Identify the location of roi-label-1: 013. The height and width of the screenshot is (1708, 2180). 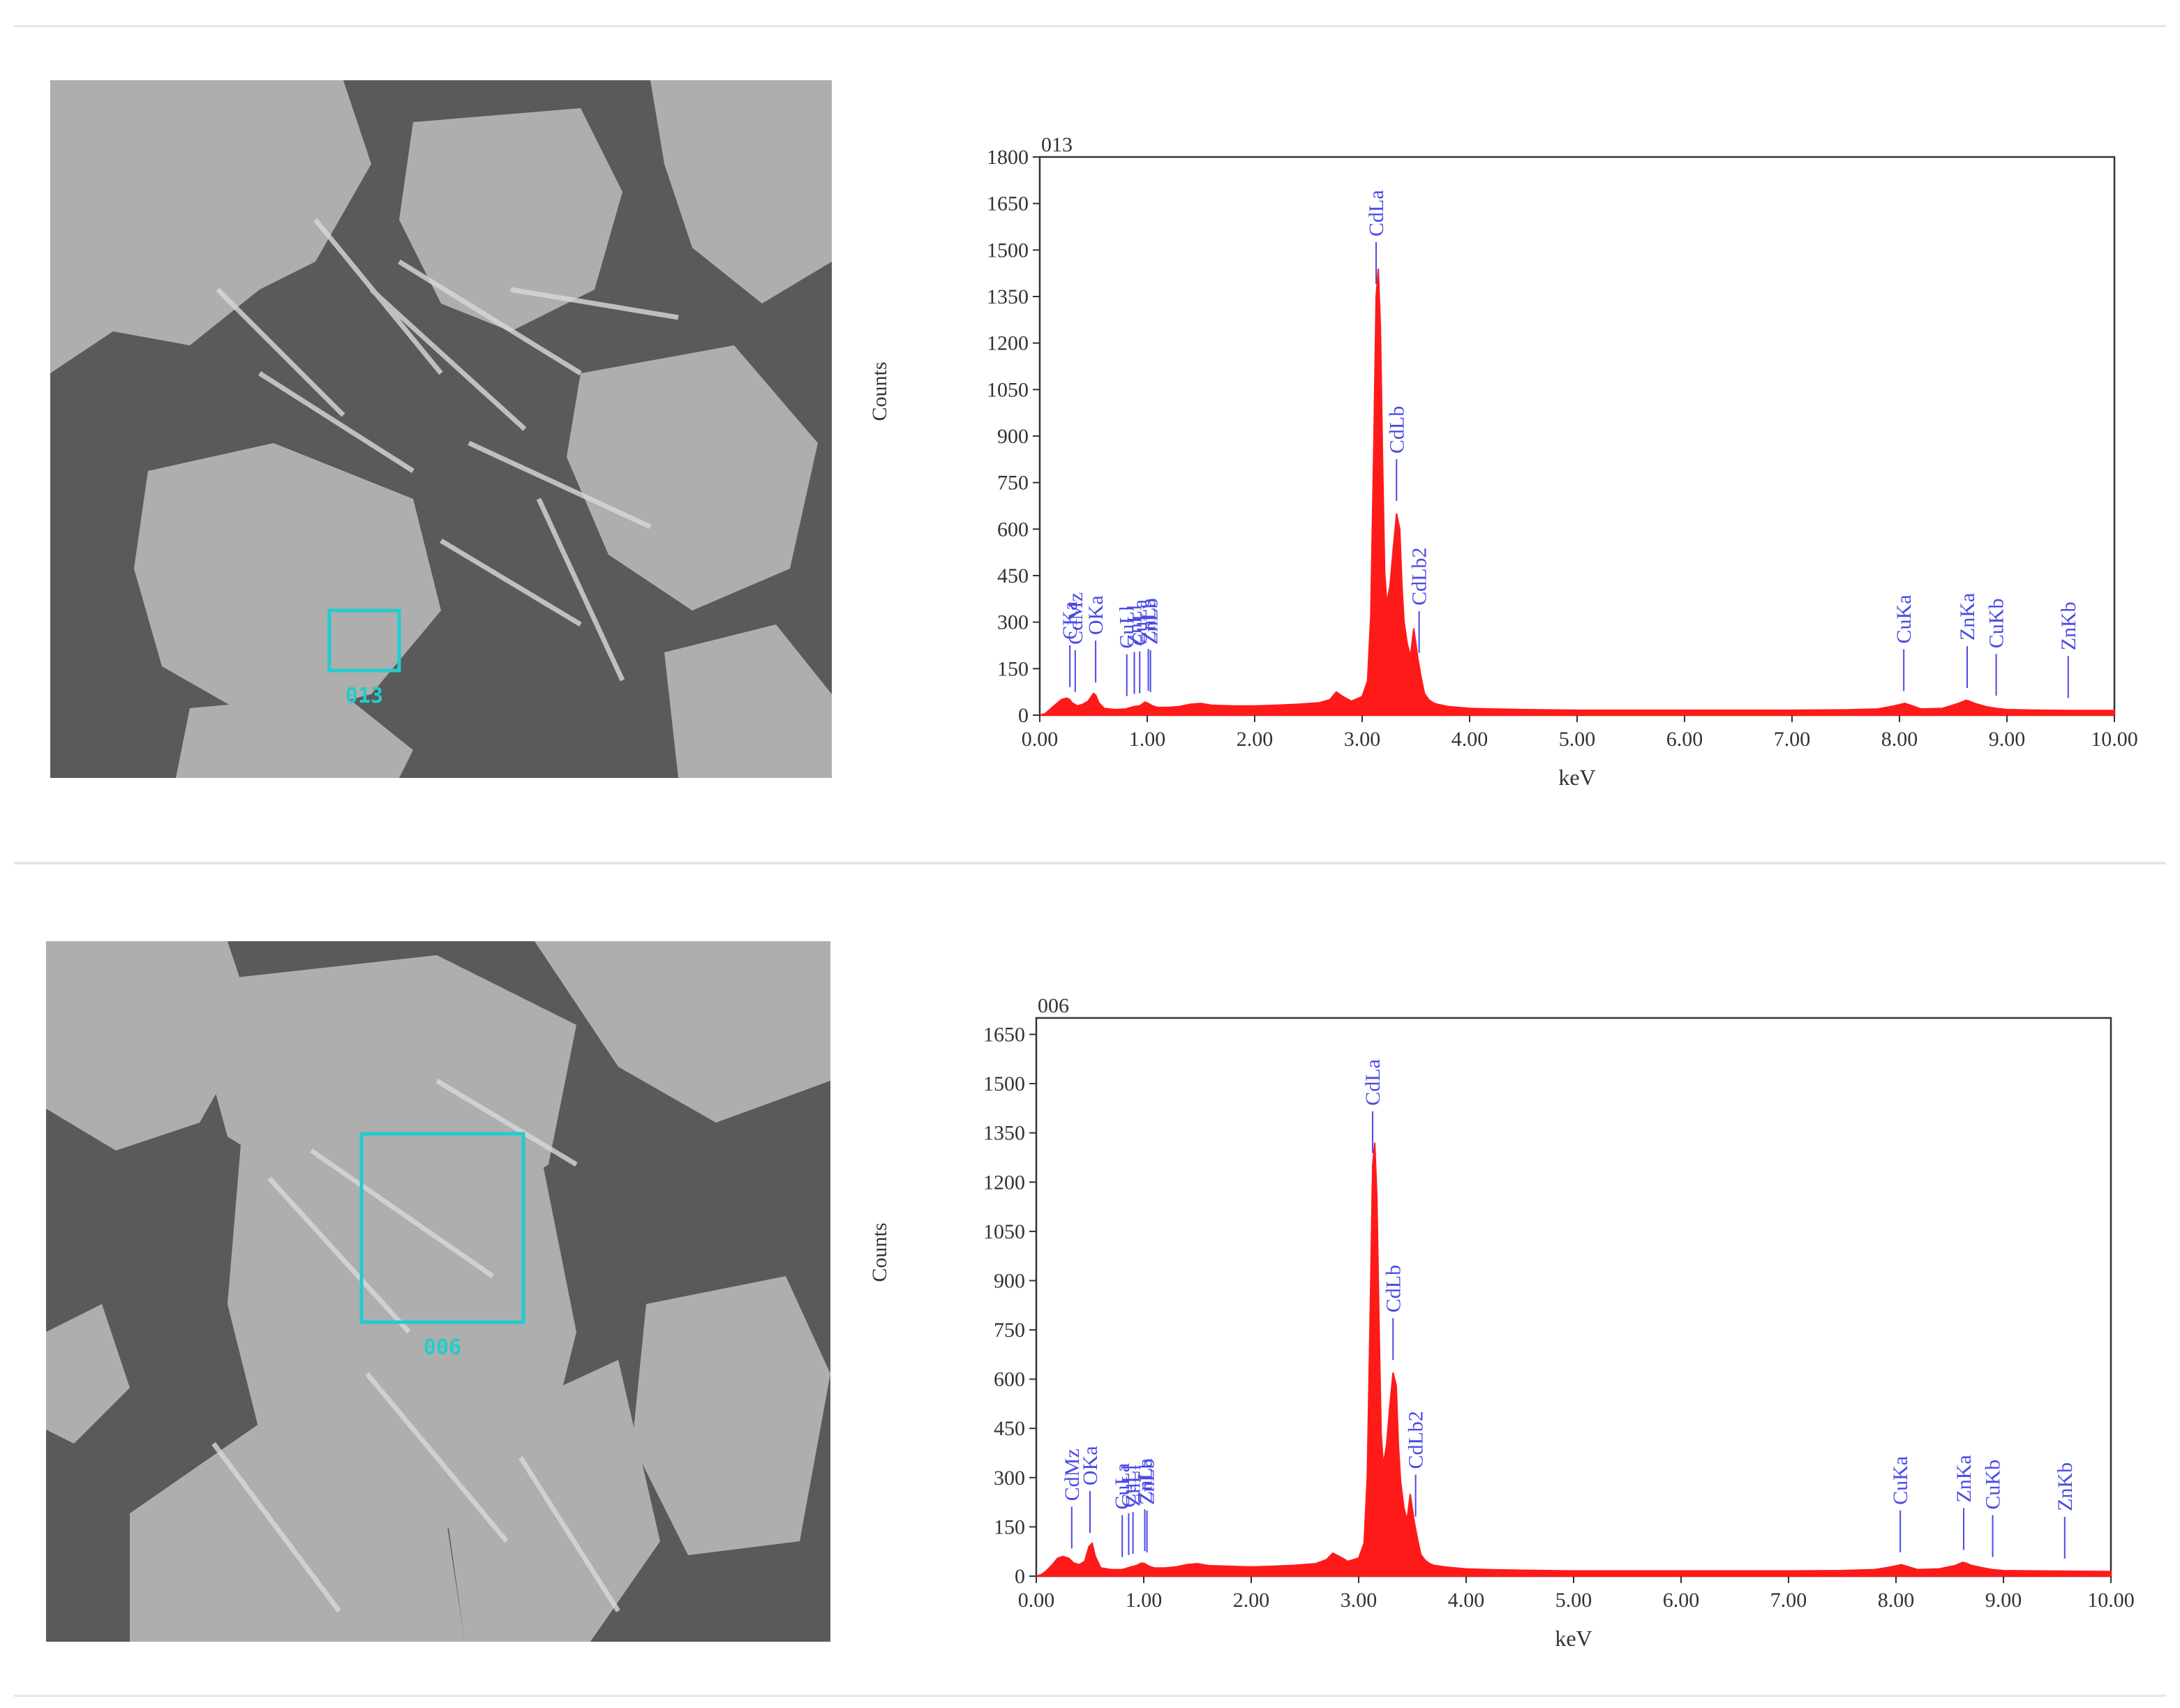
(364, 696).